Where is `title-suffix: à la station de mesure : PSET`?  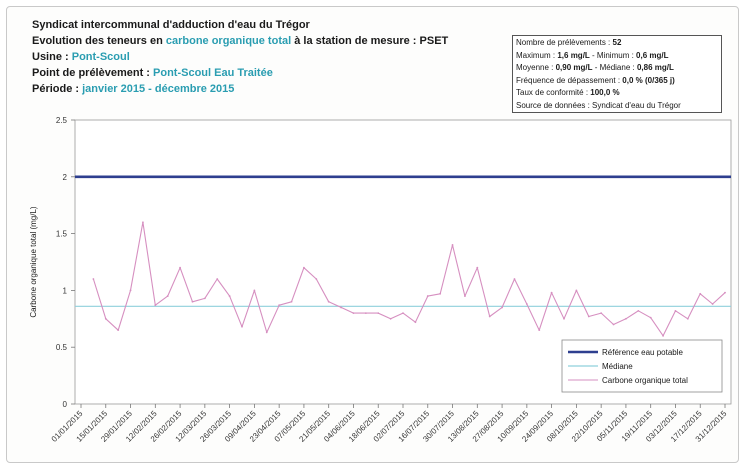
title-suffix: à la station de mesure : PSET is located at coordinates (370, 41).